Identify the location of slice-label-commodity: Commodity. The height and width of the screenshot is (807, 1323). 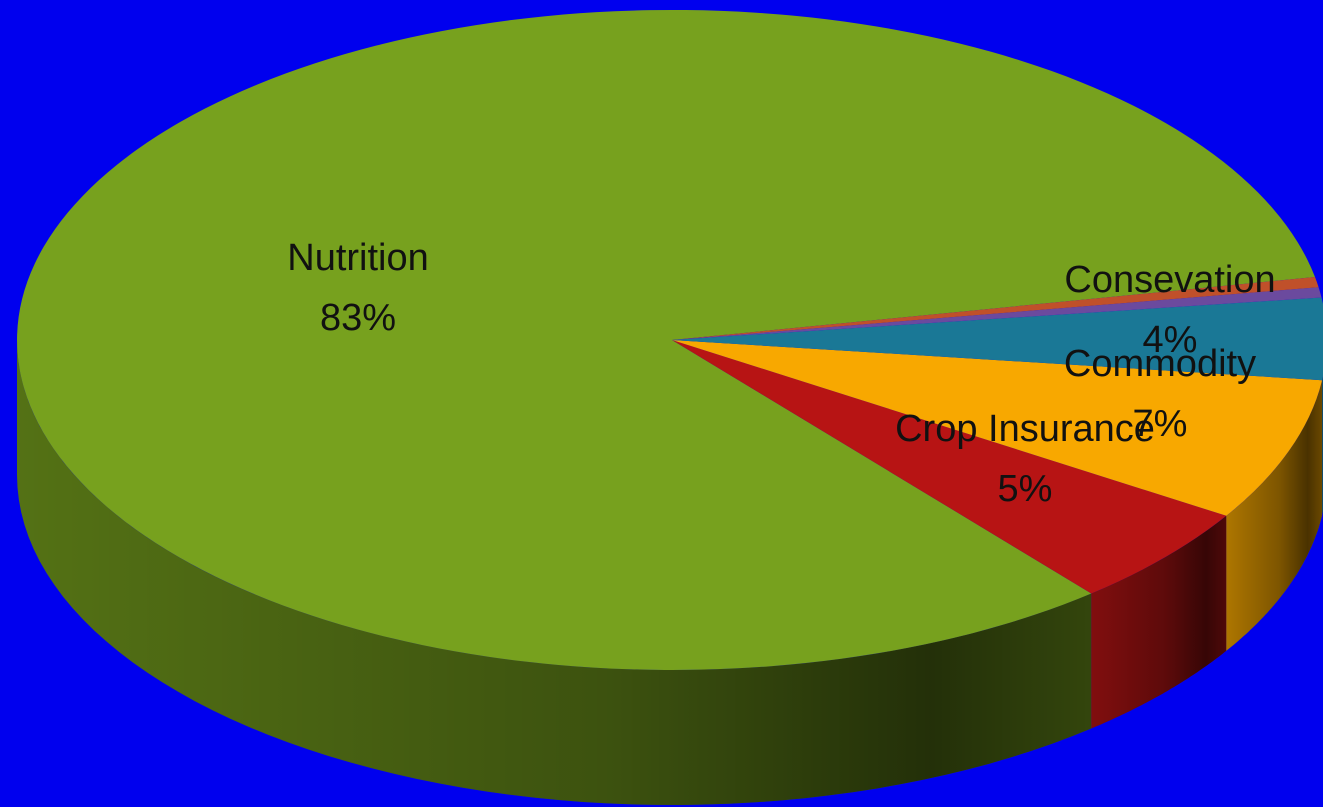
(1160, 364).